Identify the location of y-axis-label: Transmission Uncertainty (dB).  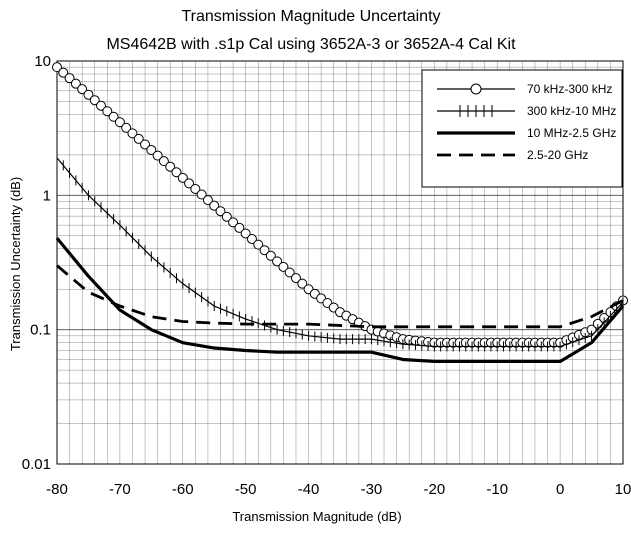
(15, 264).